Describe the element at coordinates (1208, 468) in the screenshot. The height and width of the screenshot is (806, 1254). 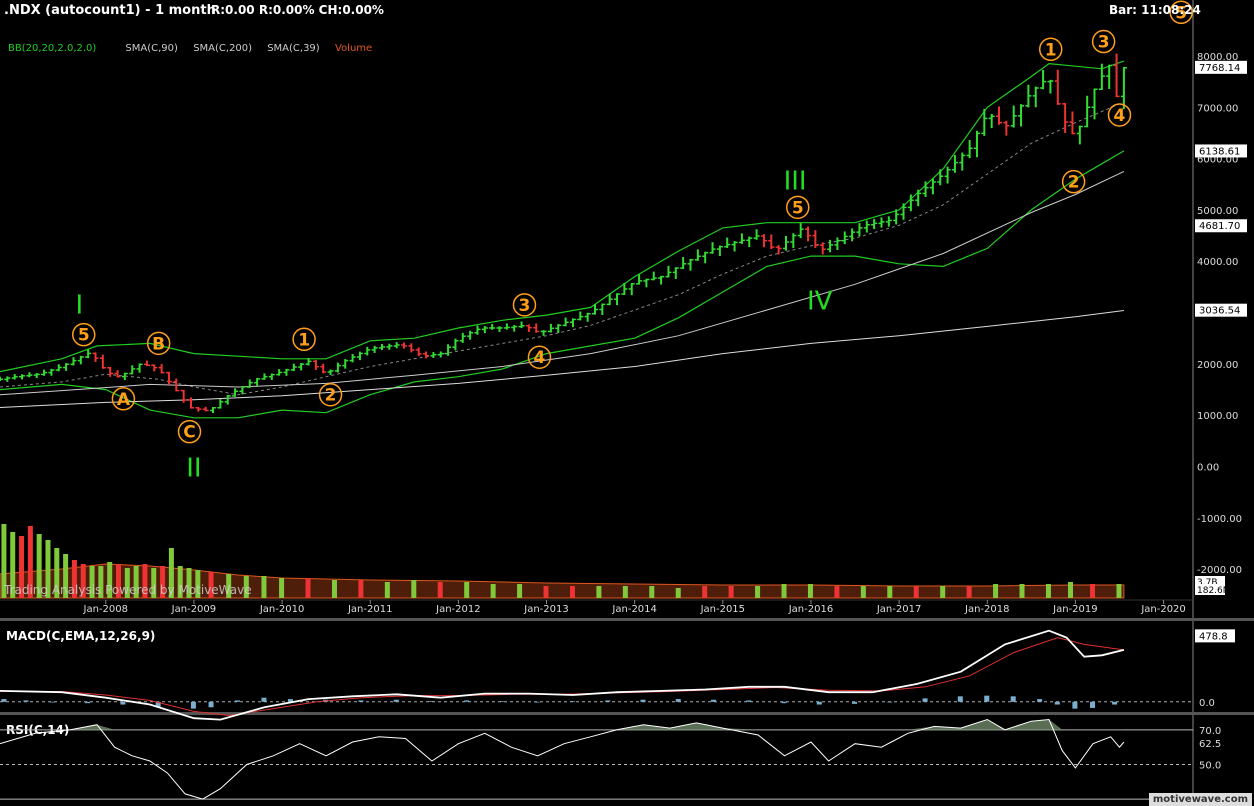
I see `y-tick-label: 0.00` at that location.